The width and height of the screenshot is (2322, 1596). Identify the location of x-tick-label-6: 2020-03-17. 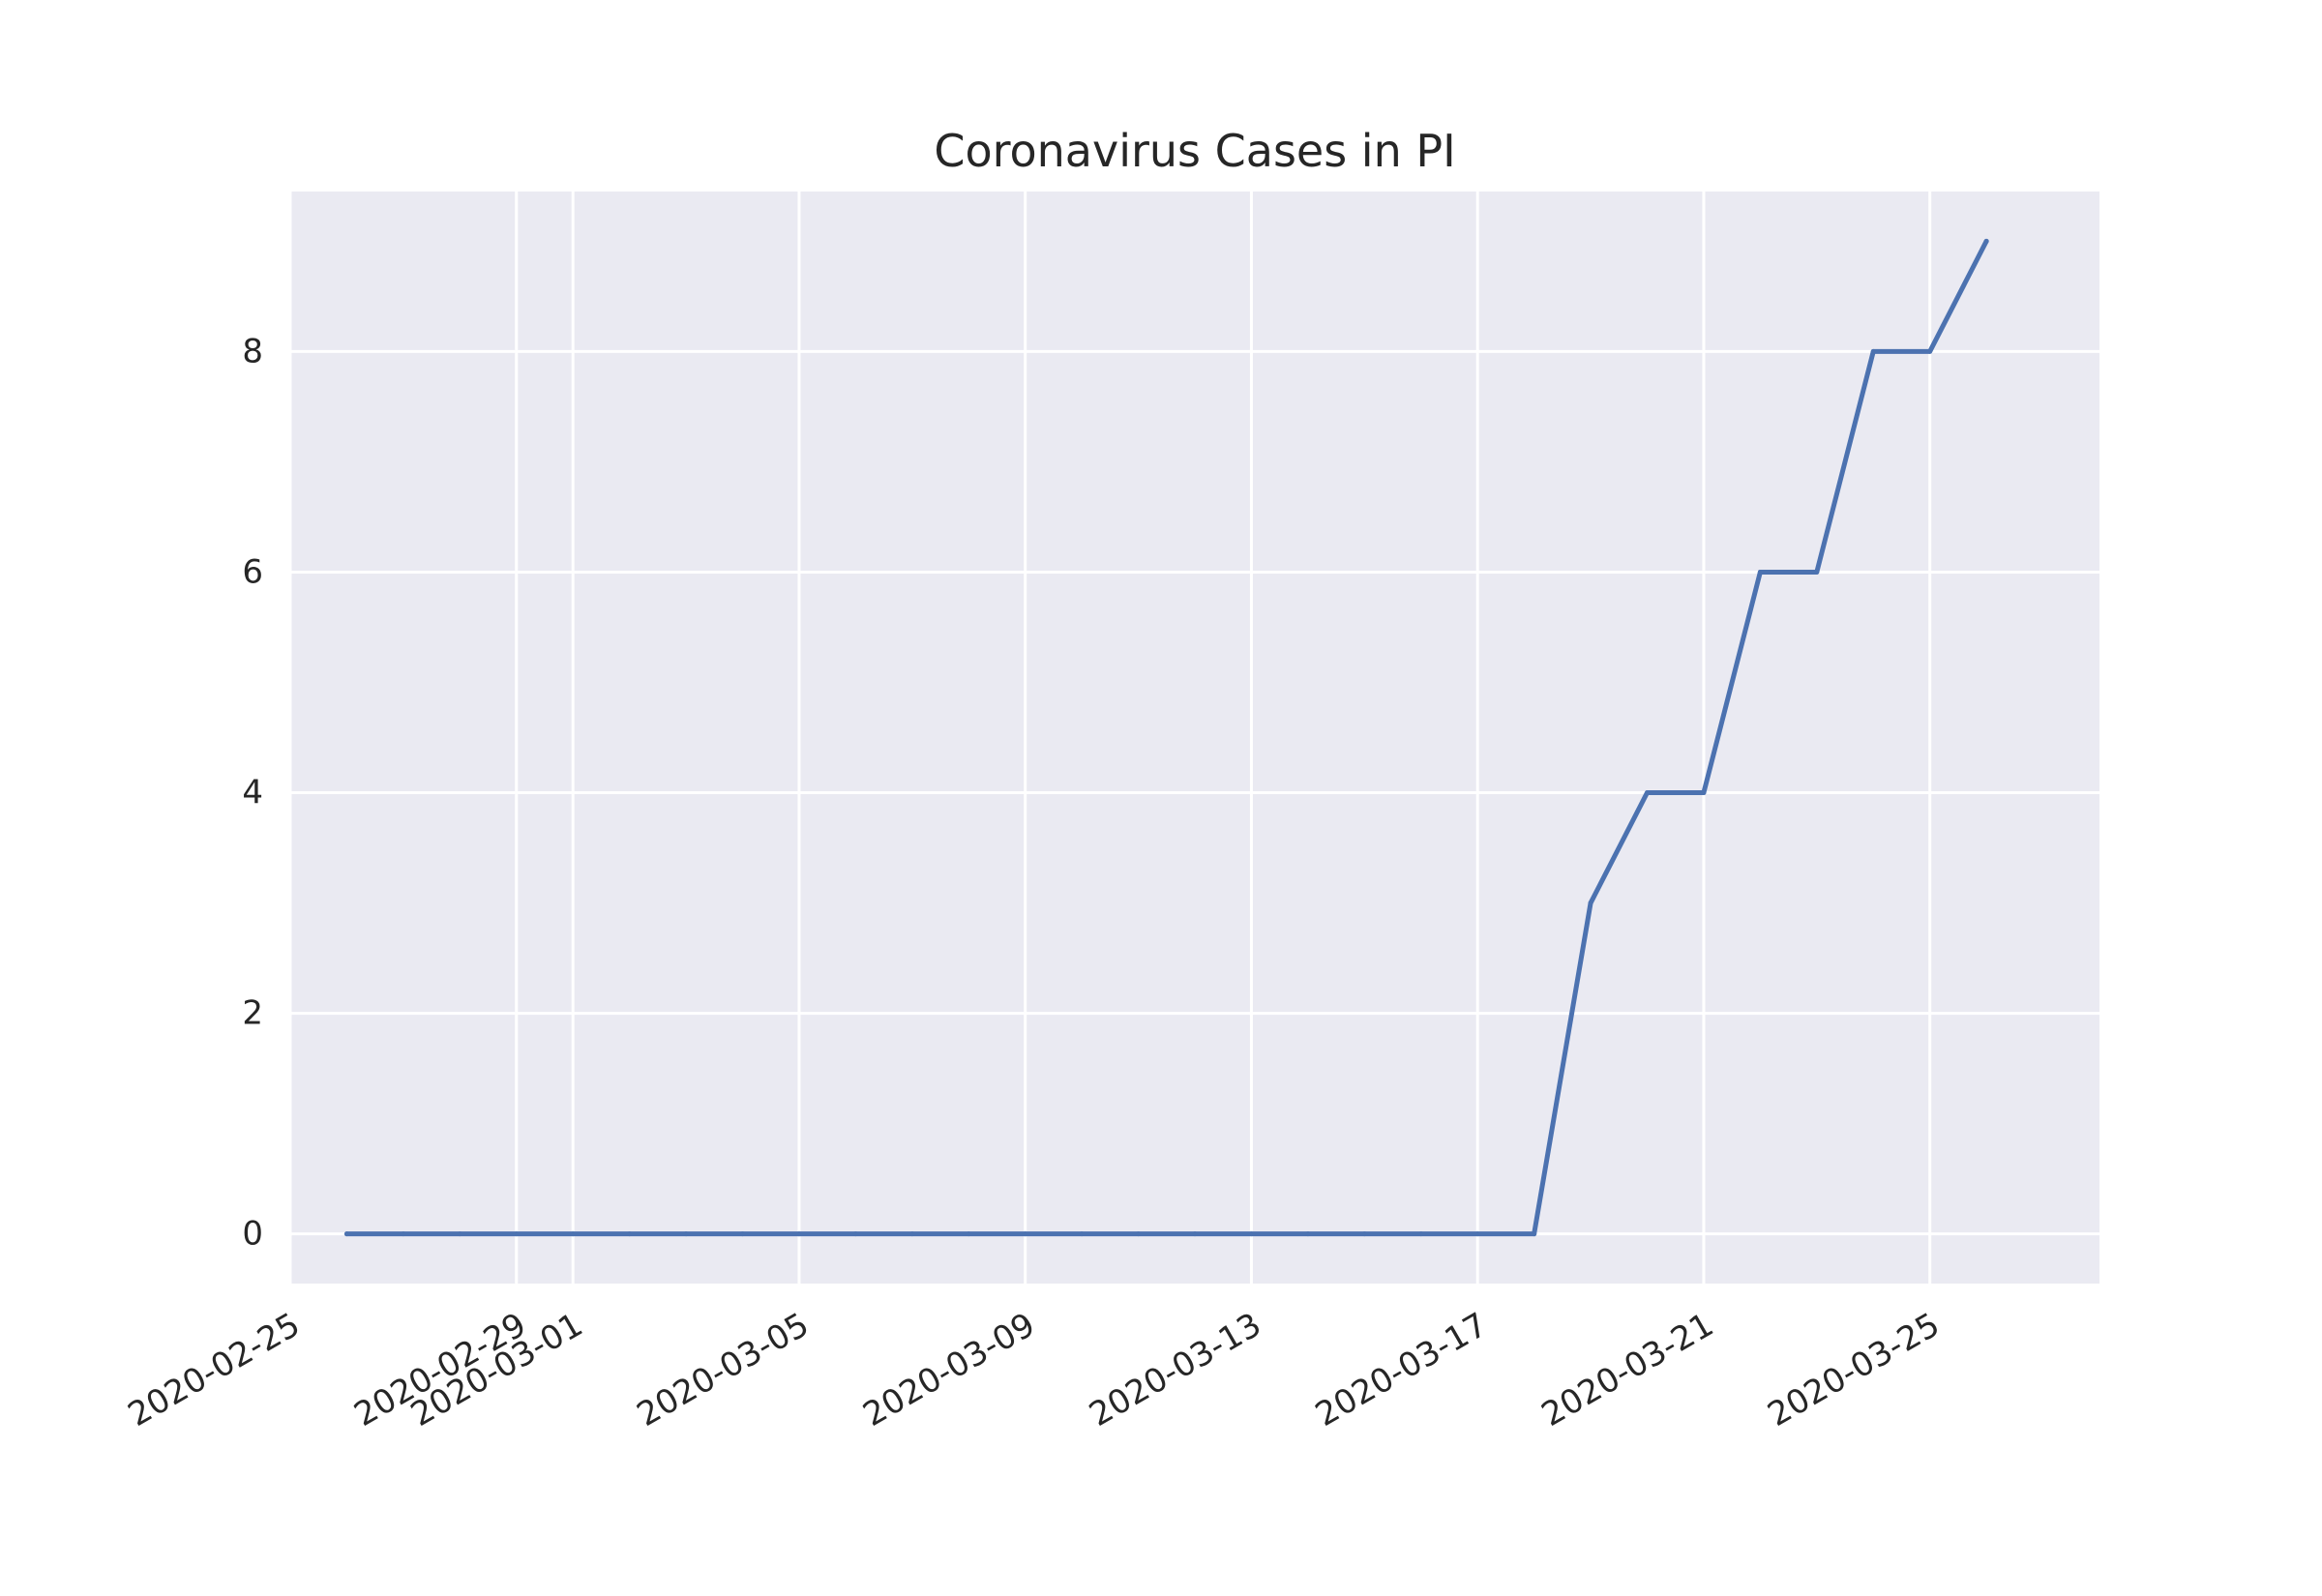
(1401, 1370).